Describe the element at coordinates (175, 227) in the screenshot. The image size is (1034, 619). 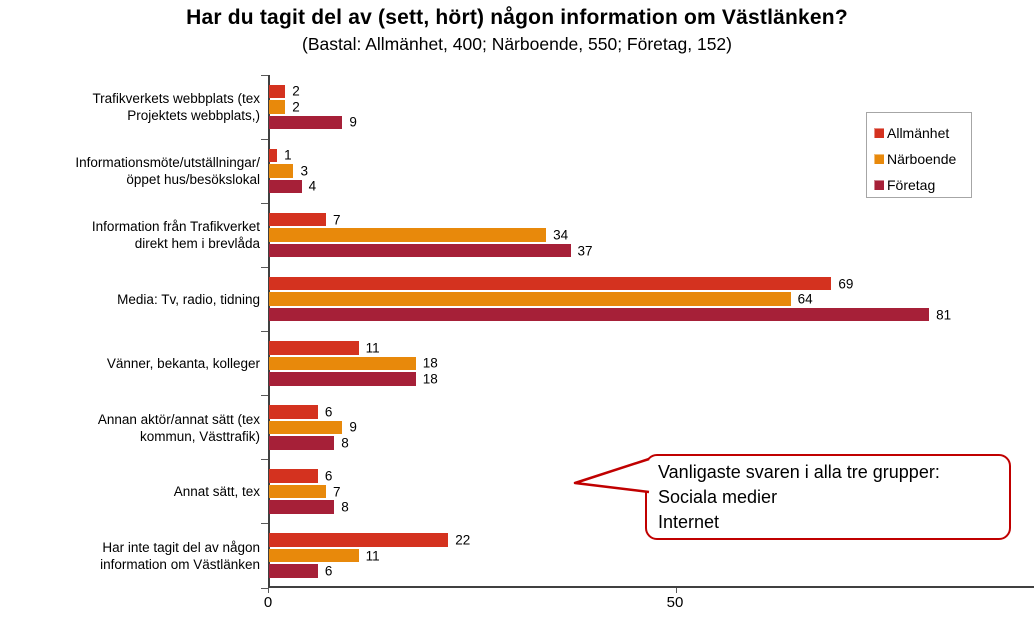
I see `category-label-line: Information från Trafikverket` at that location.